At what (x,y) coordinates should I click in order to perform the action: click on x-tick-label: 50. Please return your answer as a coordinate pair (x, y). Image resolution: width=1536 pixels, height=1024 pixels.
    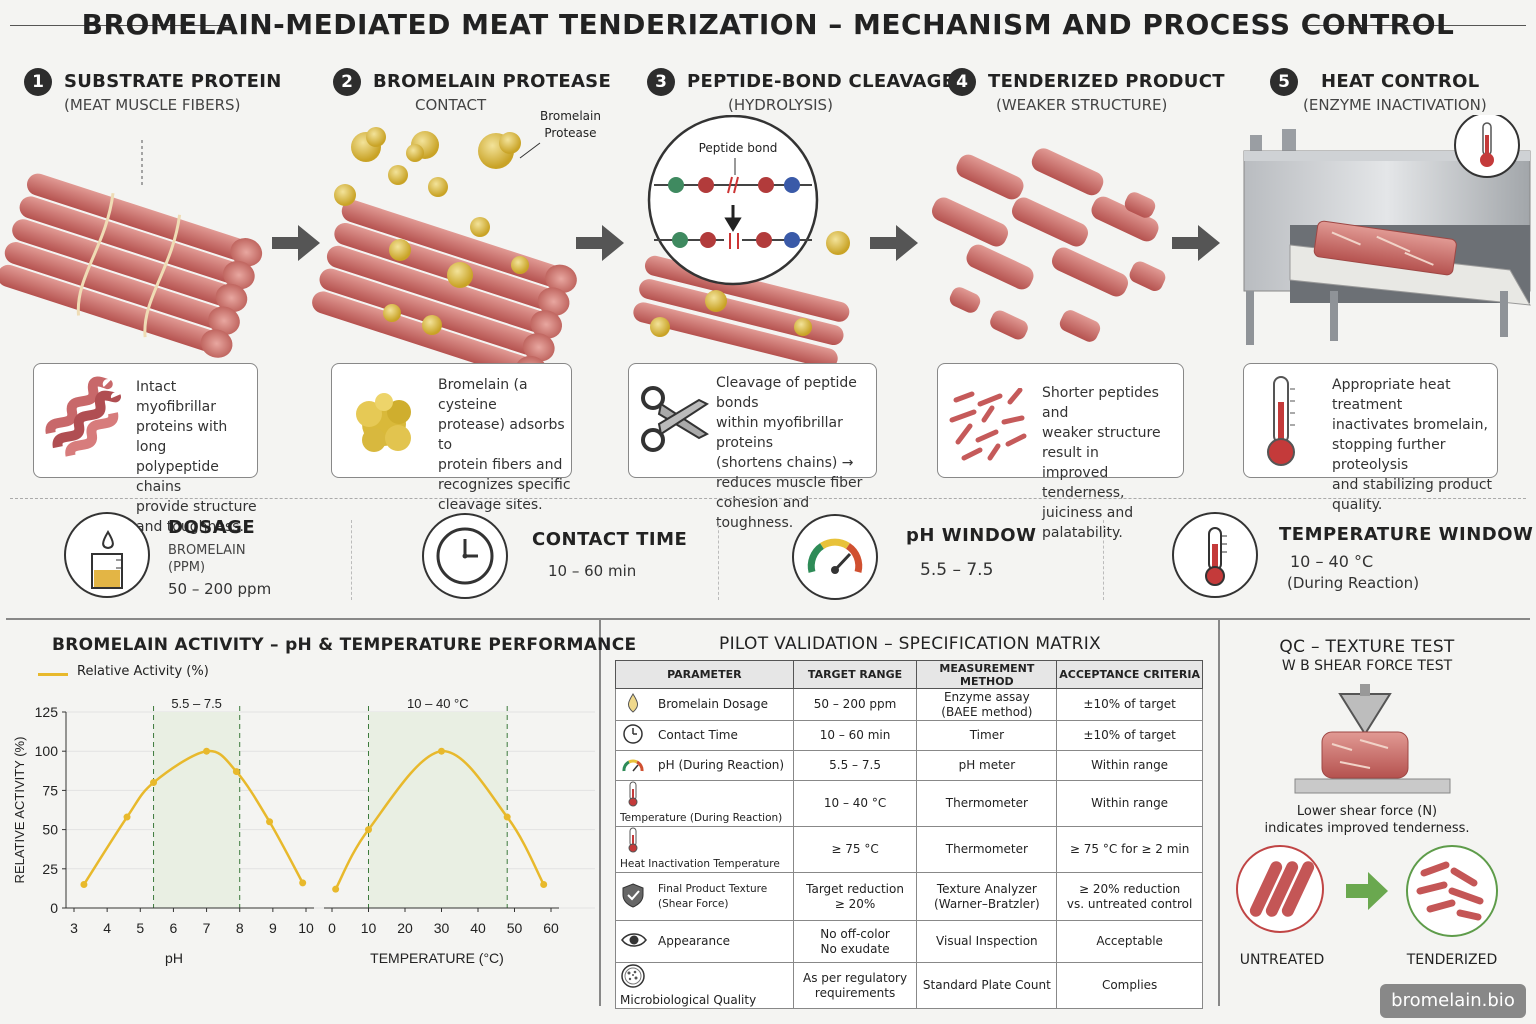
    Looking at the image, I should click on (515, 928).